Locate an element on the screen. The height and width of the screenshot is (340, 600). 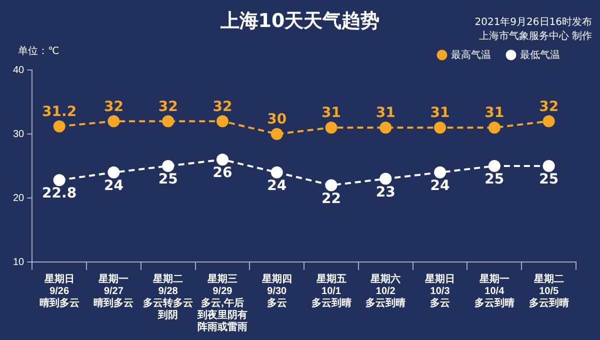
x-tick-label: 星期四 9/30 多云 is located at coordinates (276, 290).